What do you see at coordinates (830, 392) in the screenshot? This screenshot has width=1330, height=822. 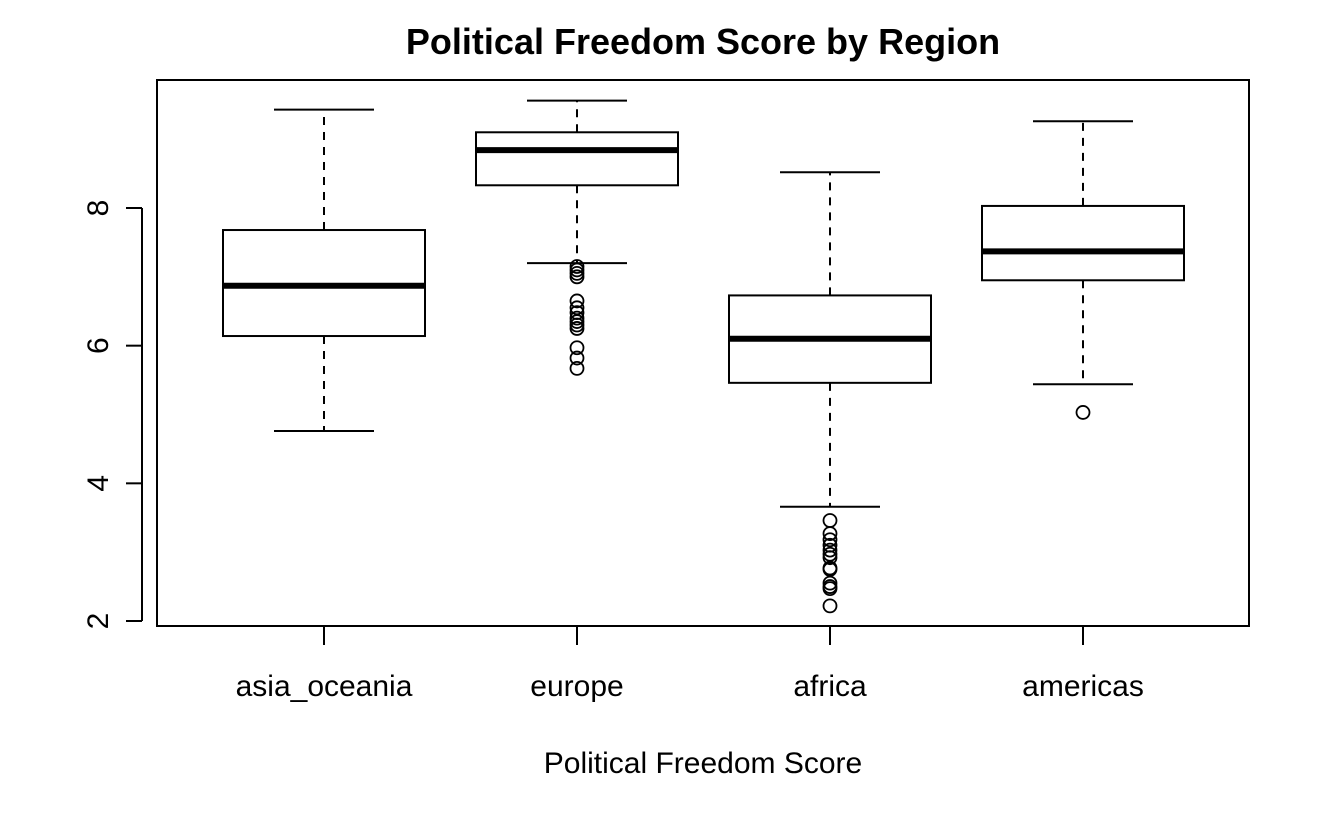 I see `box-africa` at bounding box center [830, 392].